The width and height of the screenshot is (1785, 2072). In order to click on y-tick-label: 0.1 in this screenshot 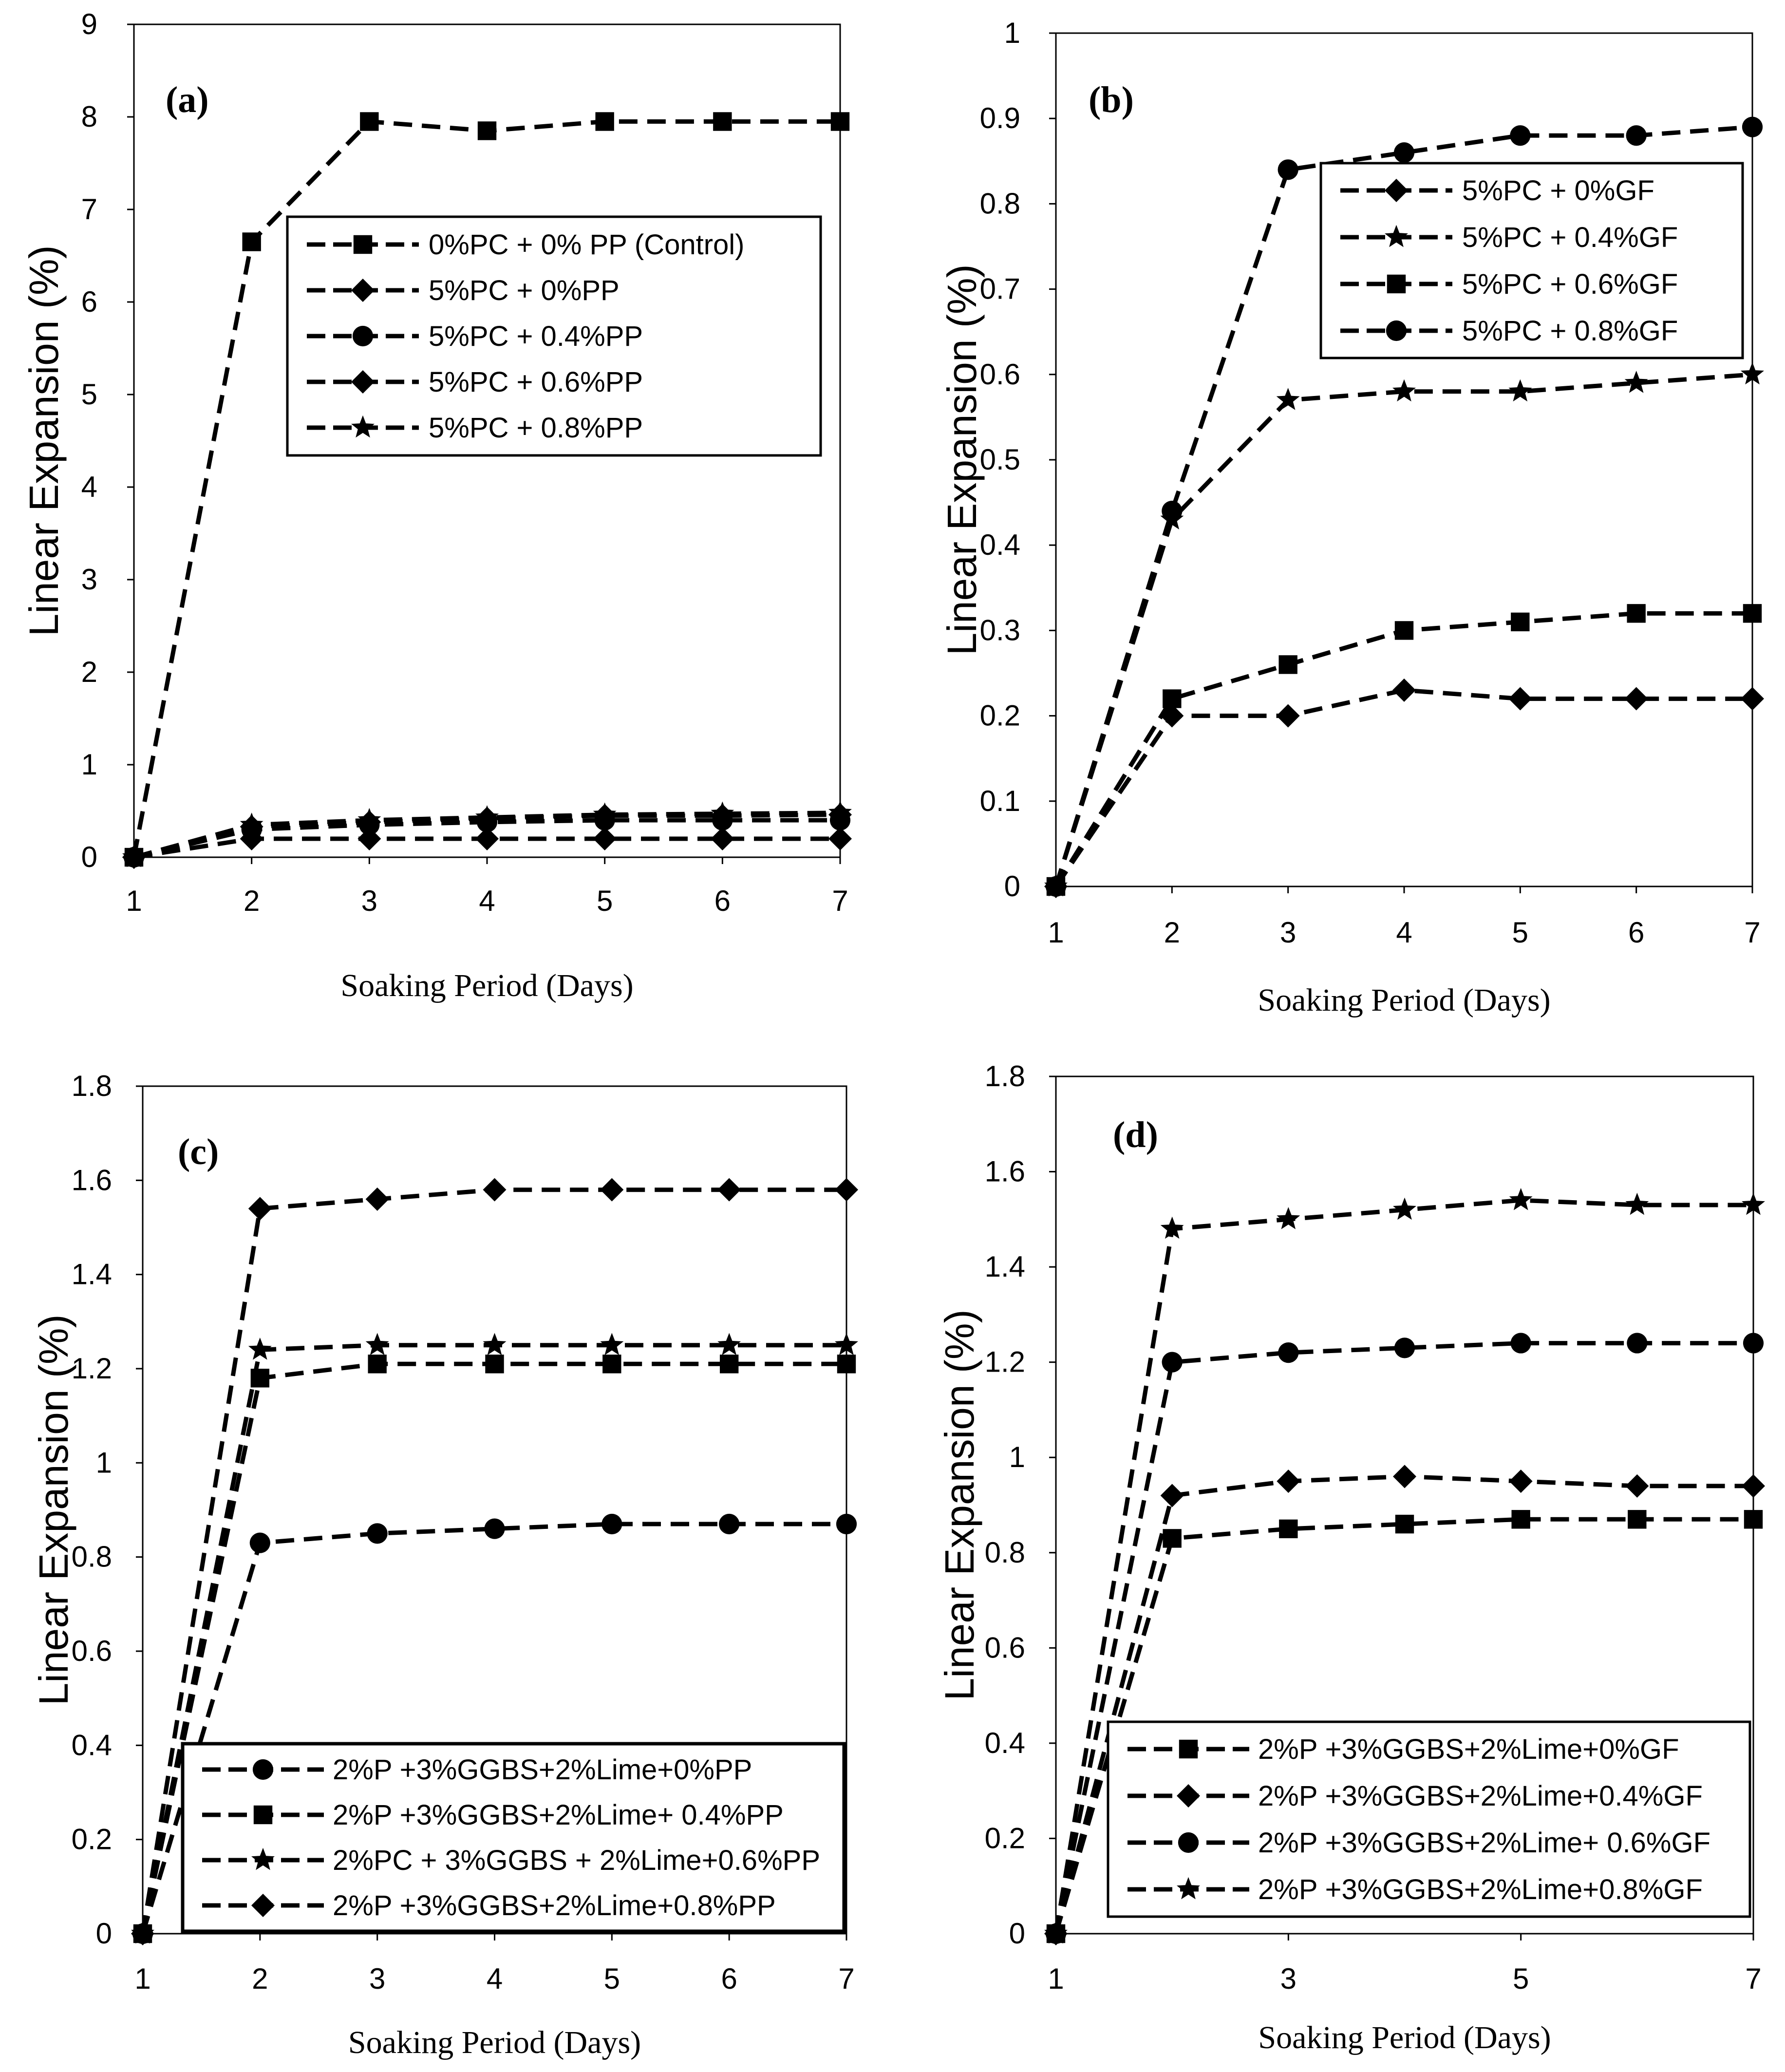, I will do `click(1000, 801)`.